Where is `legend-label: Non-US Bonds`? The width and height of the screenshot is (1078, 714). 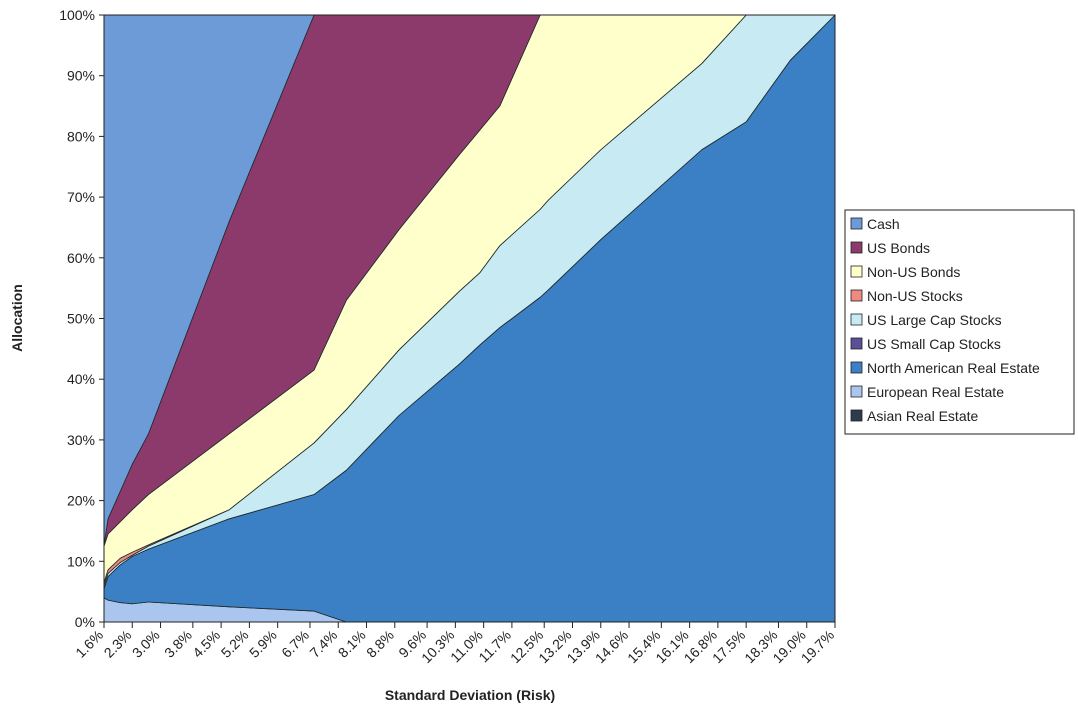 legend-label: Non-US Bonds is located at coordinates (913, 272).